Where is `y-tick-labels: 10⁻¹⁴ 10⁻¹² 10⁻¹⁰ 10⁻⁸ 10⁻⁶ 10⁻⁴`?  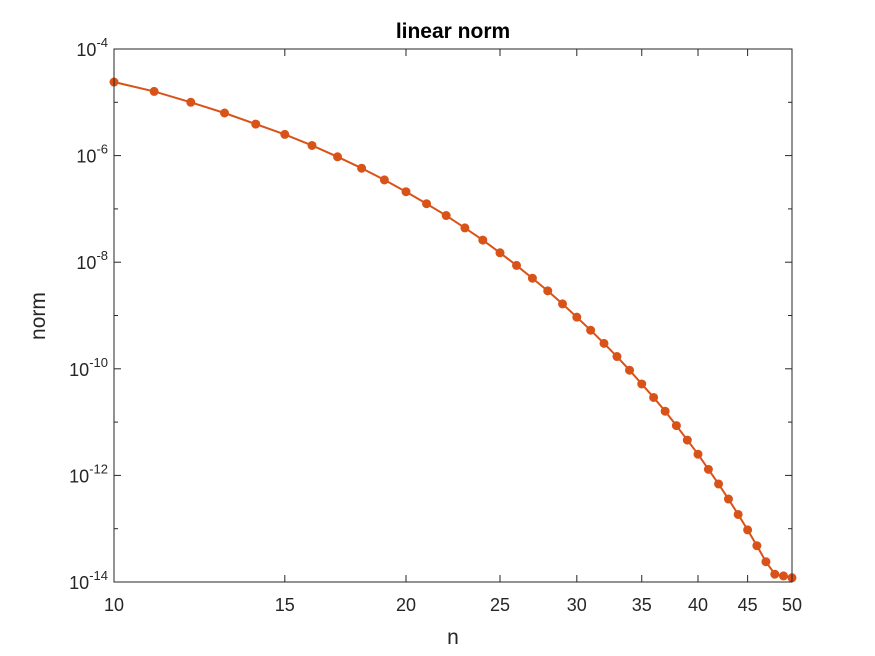 y-tick-labels: 10⁻¹⁴ 10⁻¹² 10⁻¹⁰ 10⁻⁸ 10⁻⁶ 10⁻⁴ is located at coordinates (88, 314).